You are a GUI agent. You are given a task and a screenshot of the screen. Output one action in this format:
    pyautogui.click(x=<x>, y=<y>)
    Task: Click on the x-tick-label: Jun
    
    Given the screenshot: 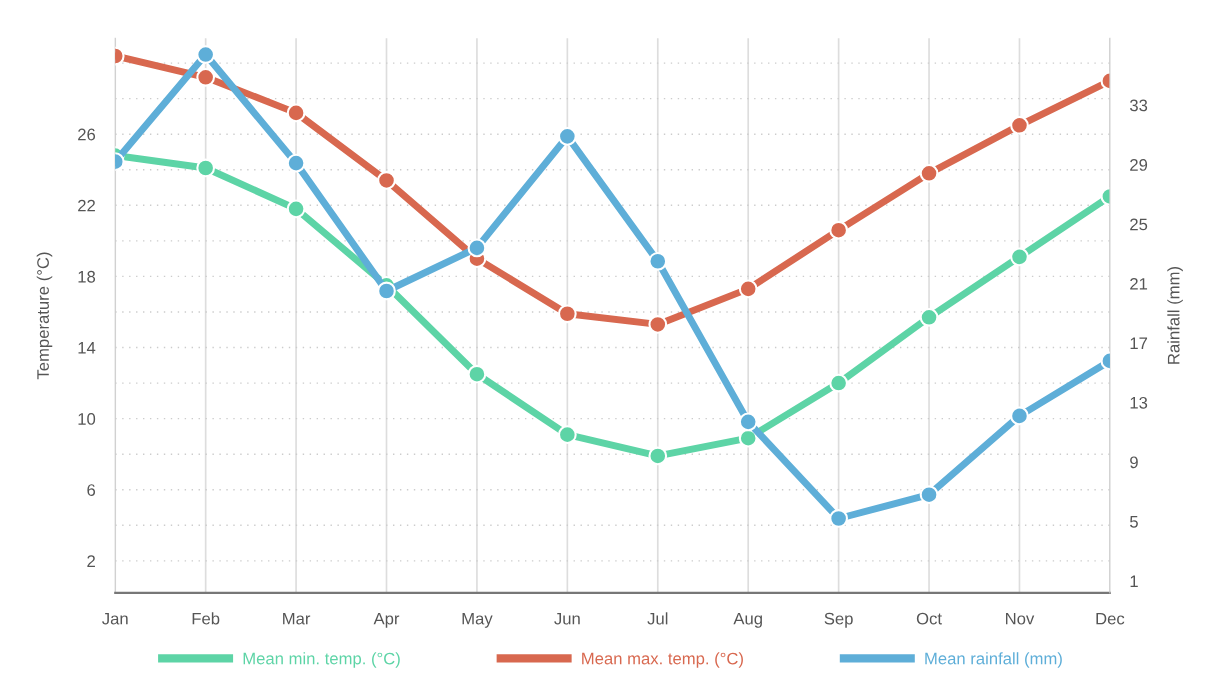 What is the action you would take?
    pyautogui.click(x=567, y=618)
    